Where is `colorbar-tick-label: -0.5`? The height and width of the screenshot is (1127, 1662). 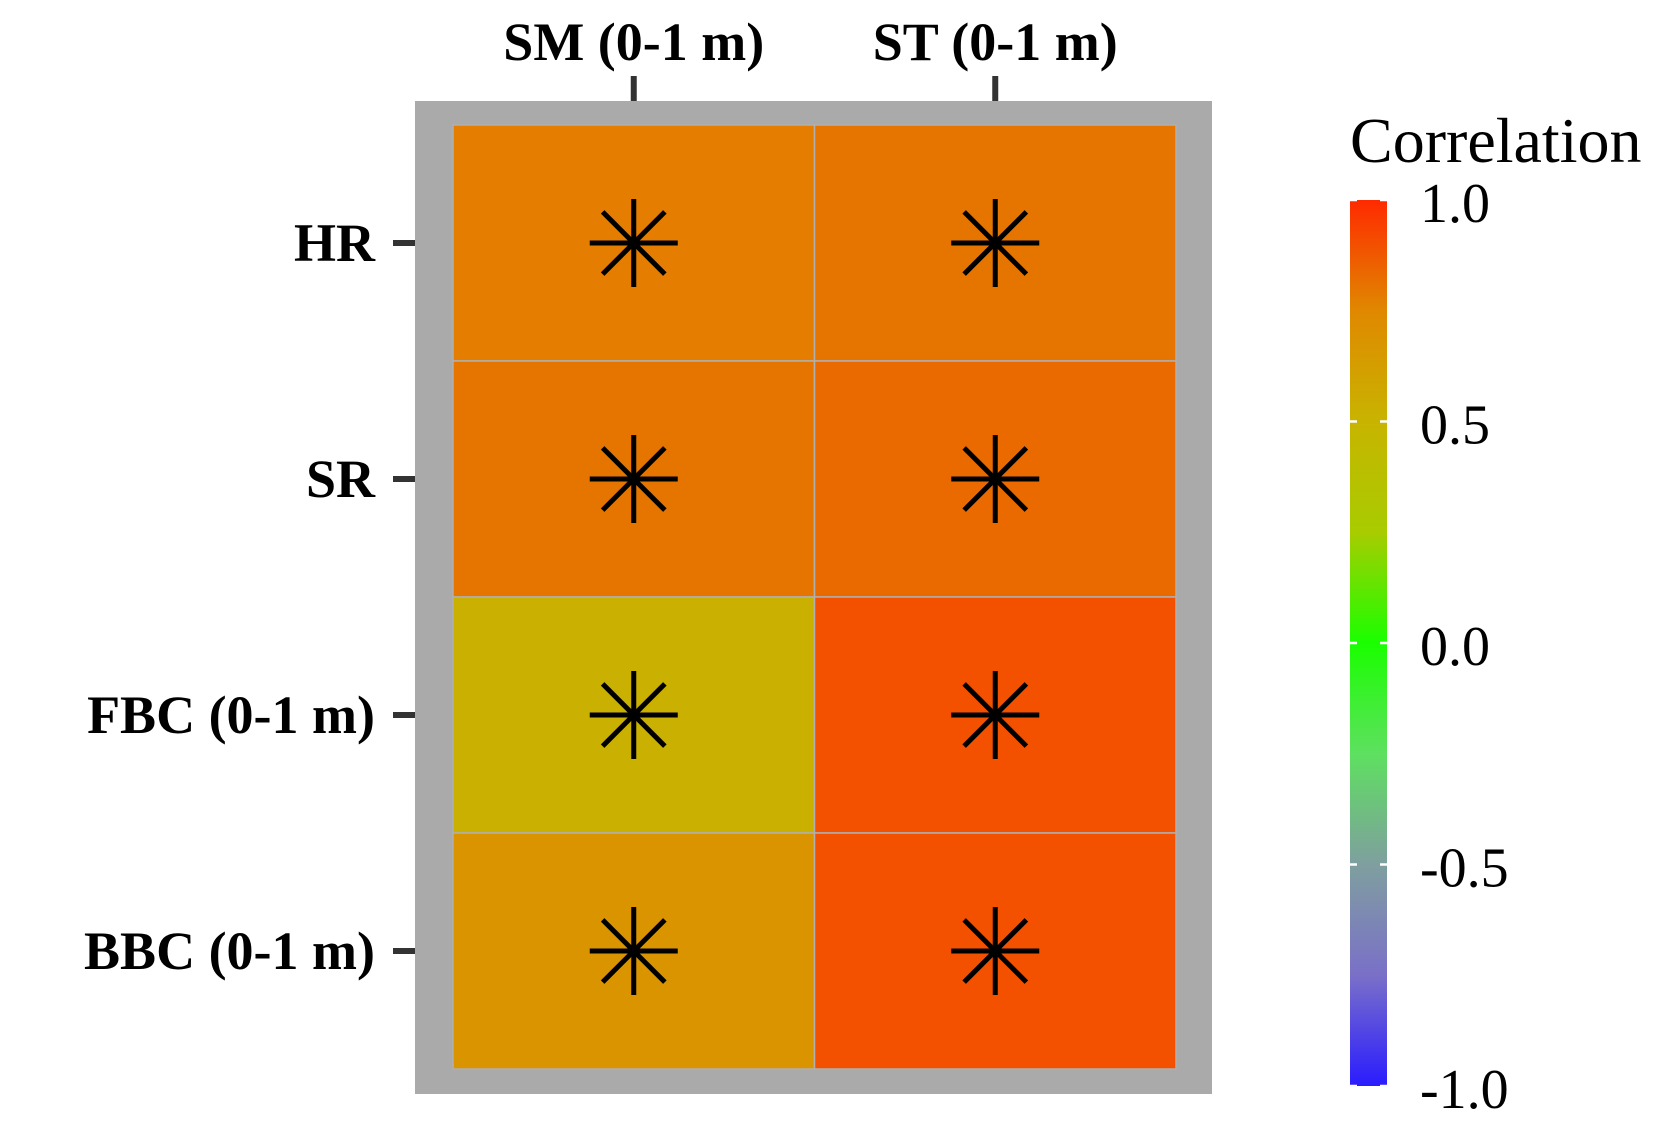 colorbar-tick-label: -0.5 is located at coordinates (1464, 869).